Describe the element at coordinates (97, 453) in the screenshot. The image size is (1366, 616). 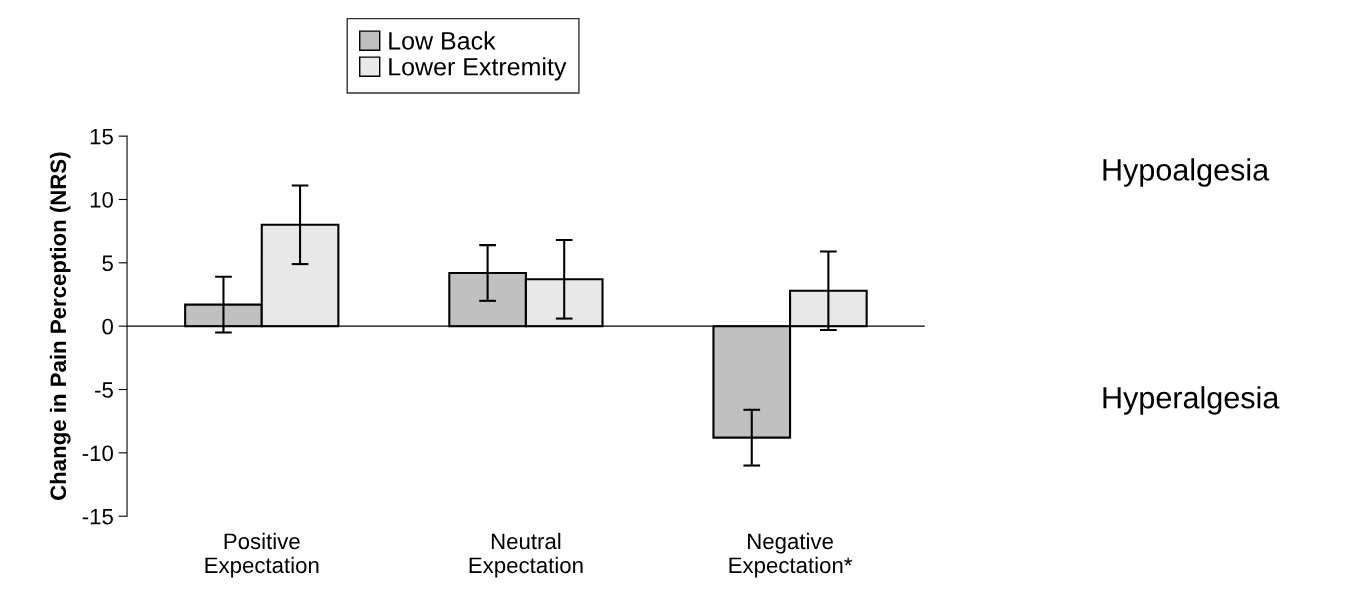
I see `y-tick-label: -10` at that location.